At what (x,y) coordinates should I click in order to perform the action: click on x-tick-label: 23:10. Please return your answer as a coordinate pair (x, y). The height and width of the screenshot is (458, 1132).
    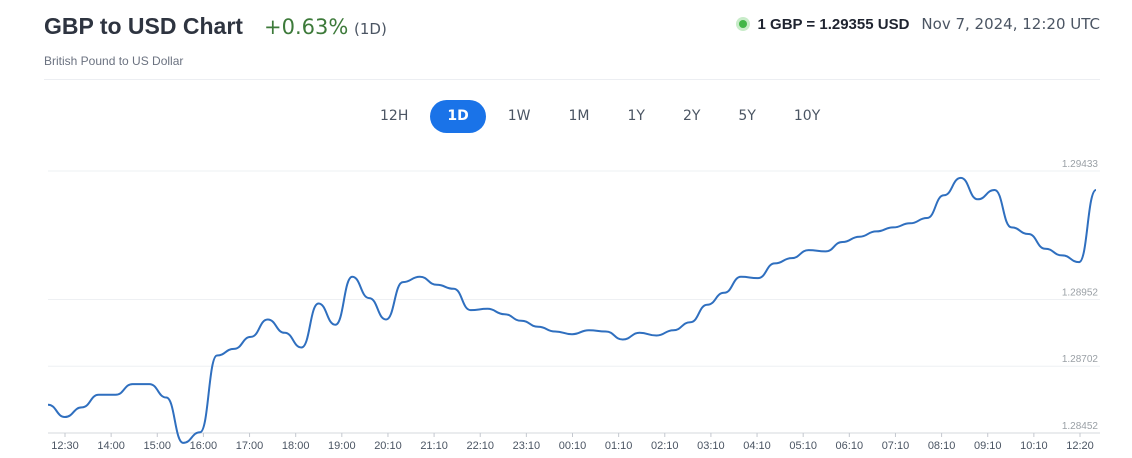
    Looking at the image, I should click on (527, 446).